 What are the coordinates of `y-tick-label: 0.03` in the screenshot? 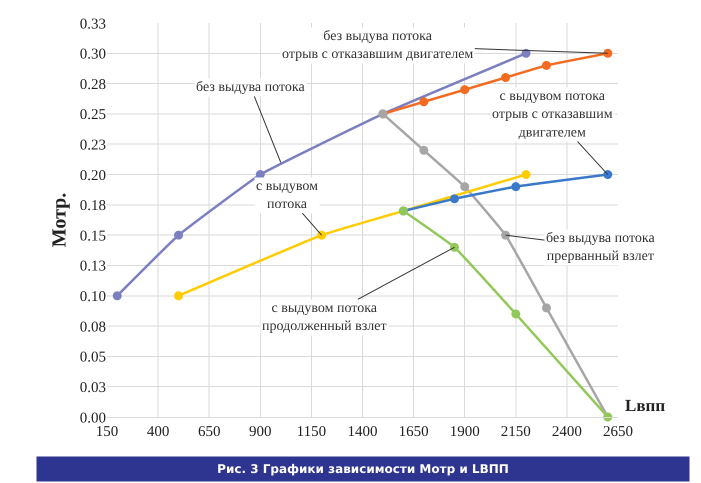 It's located at (93, 388).